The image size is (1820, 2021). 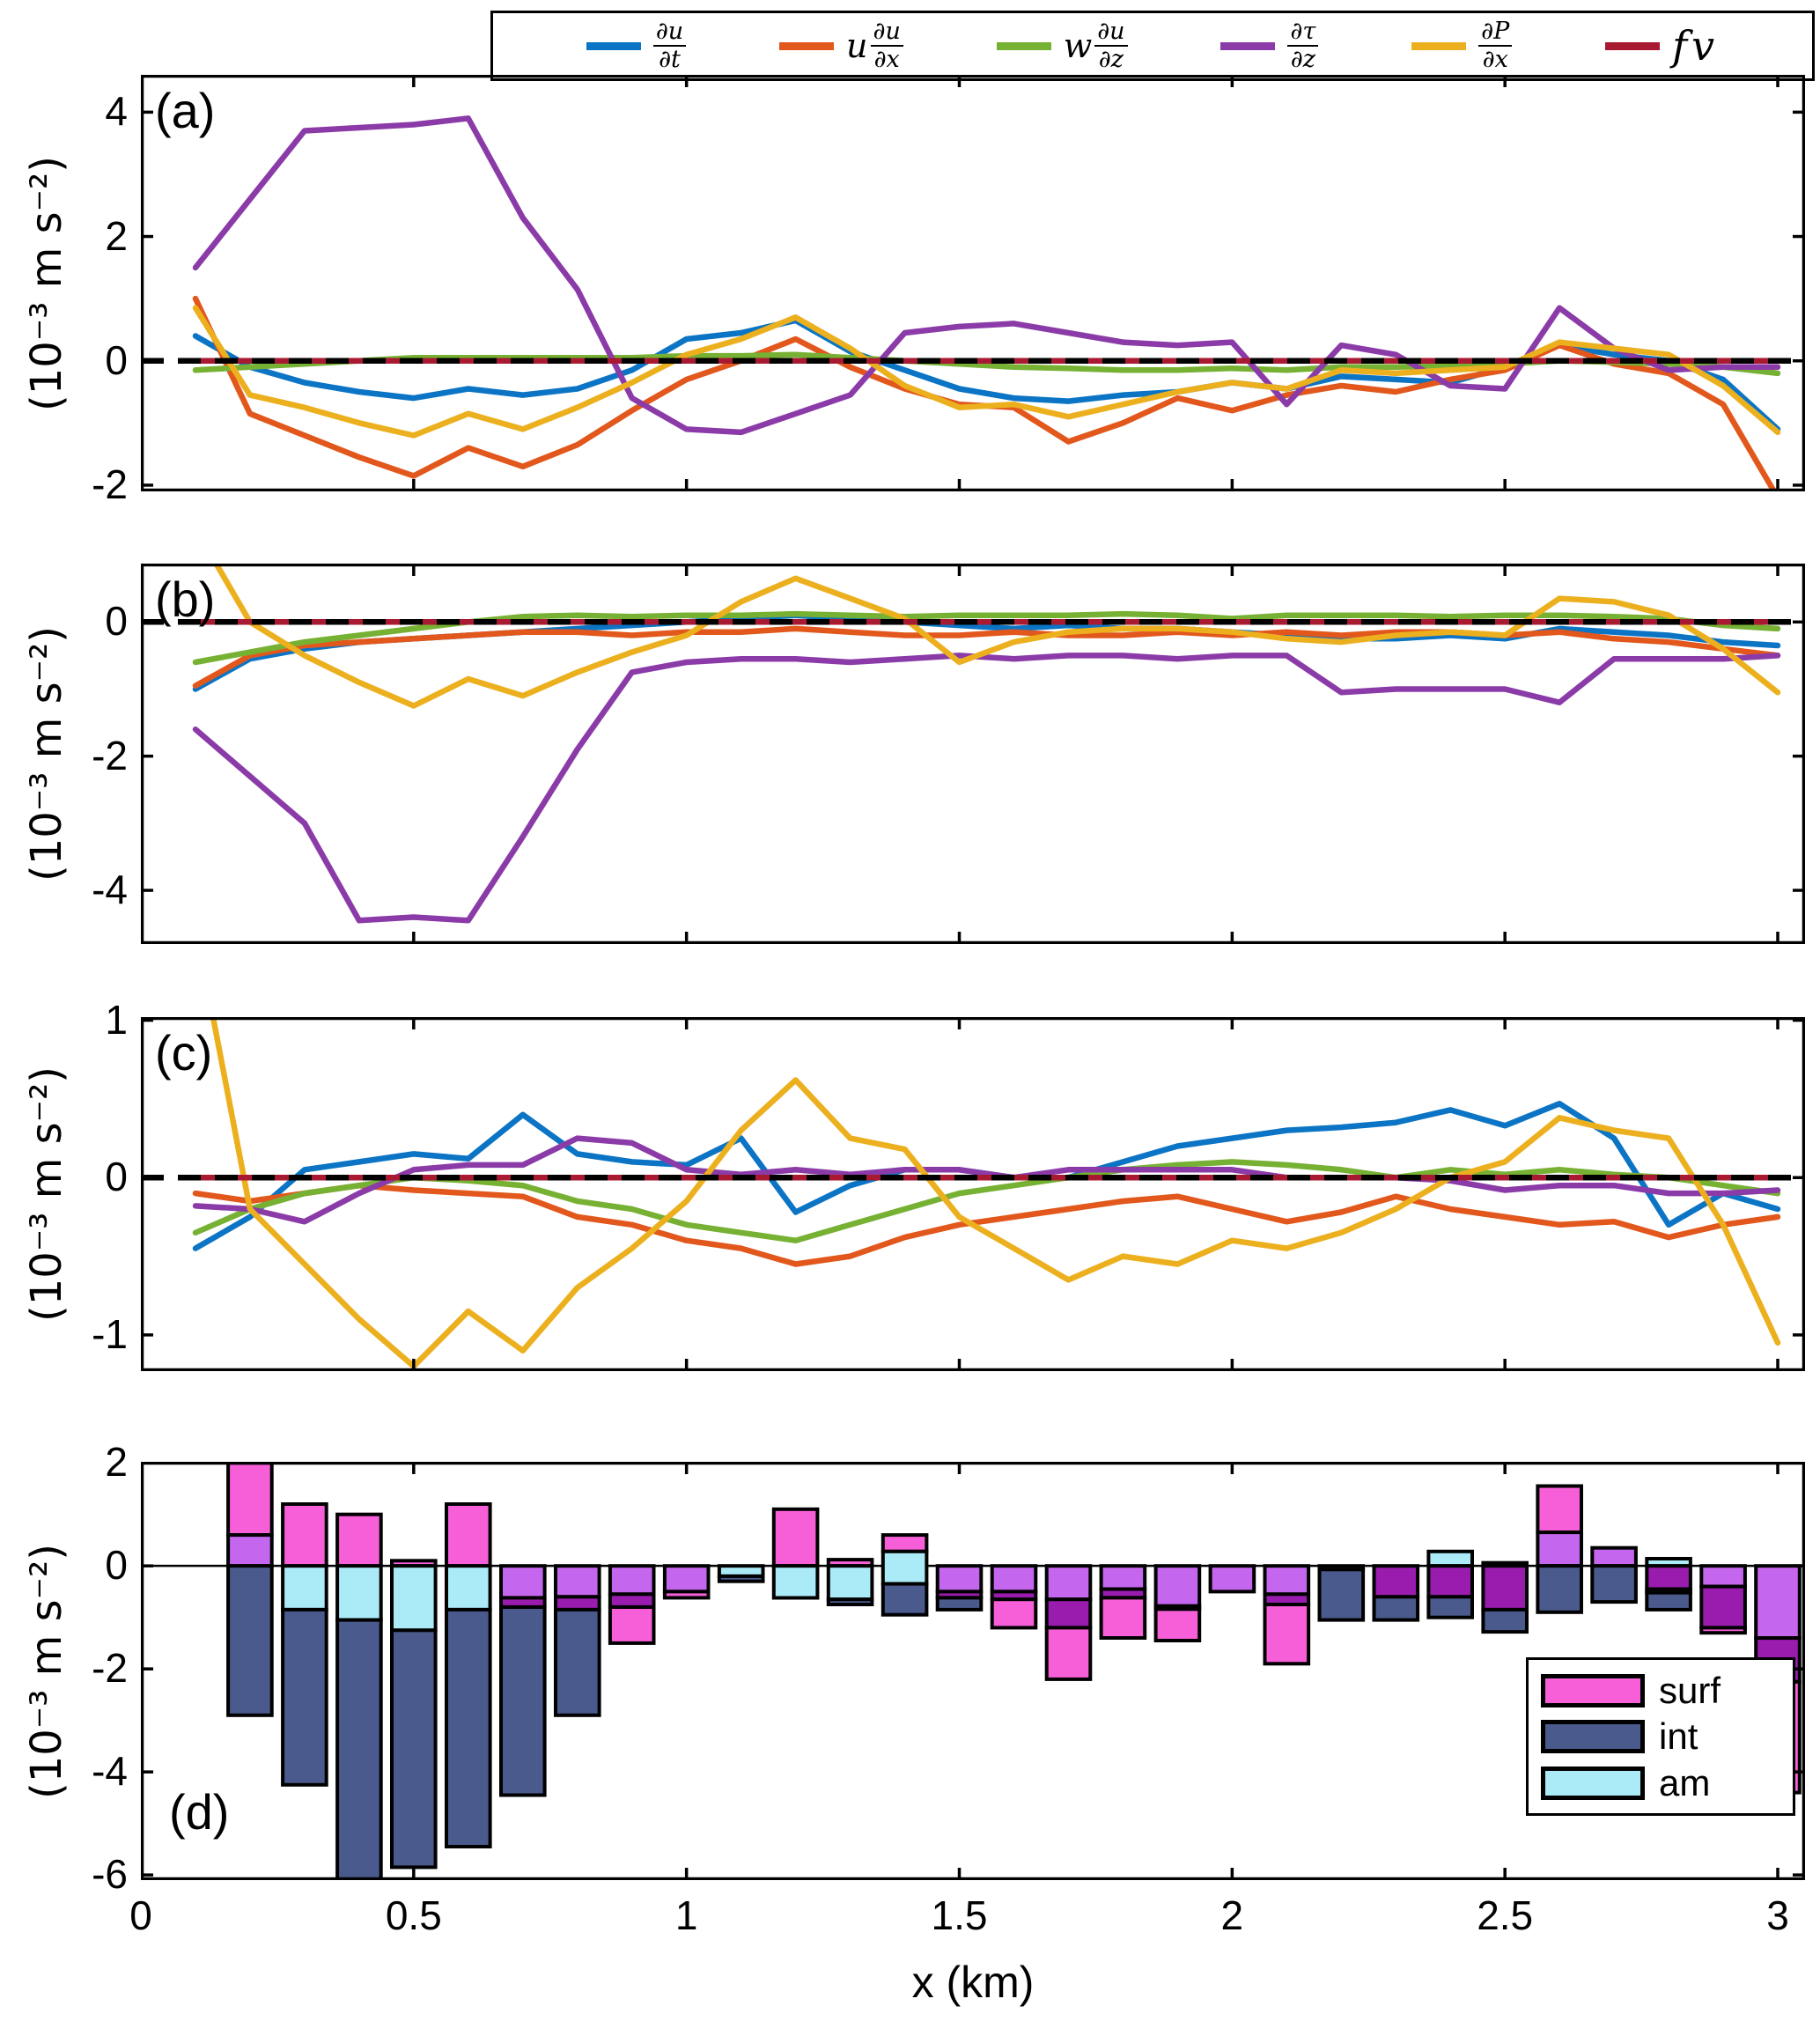 What do you see at coordinates (116, 1177) in the screenshot?
I see `y-tick-label-c: 0` at bounding box center [116, 1177].